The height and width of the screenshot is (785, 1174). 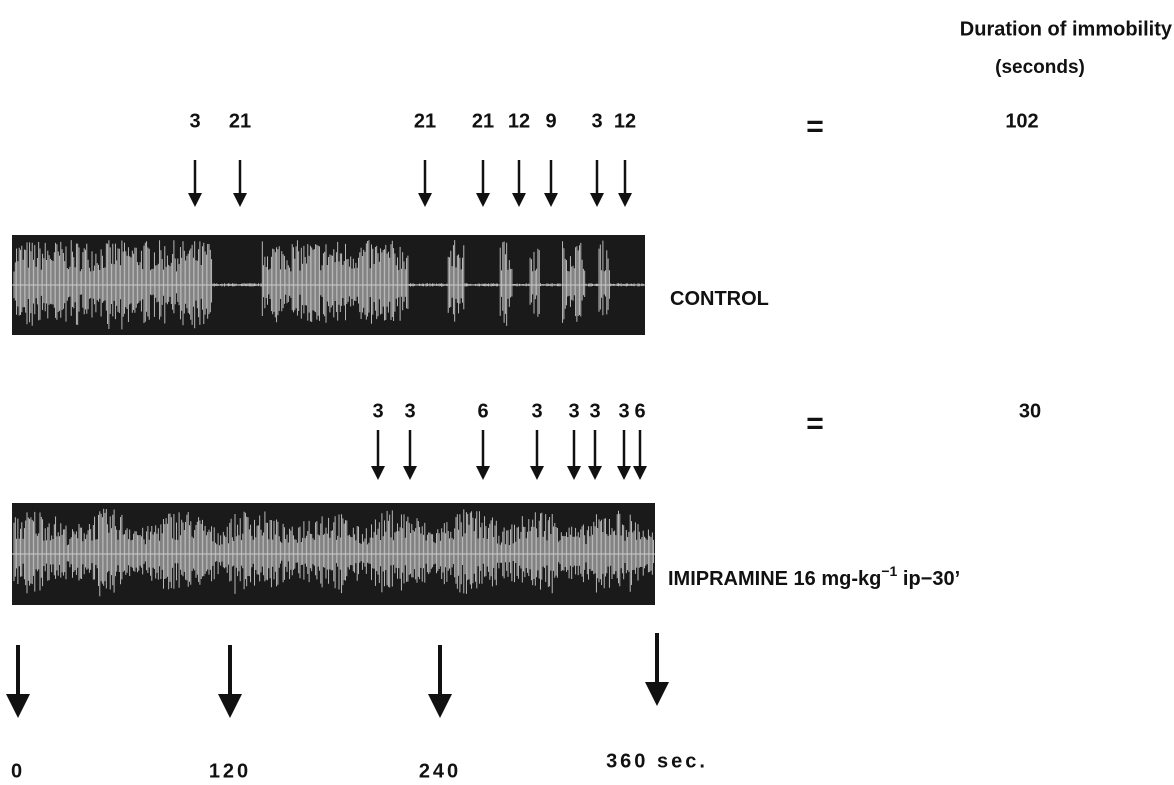 I want to click on time-label: 240, so click(x=440, y=771).